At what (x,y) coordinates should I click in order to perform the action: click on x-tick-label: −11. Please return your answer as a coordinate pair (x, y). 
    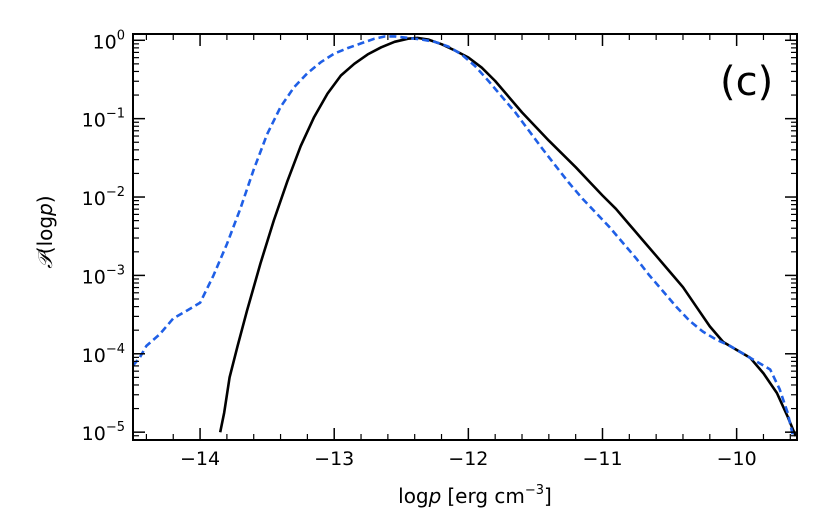
    Looking at the image, I should click on (602, 459).